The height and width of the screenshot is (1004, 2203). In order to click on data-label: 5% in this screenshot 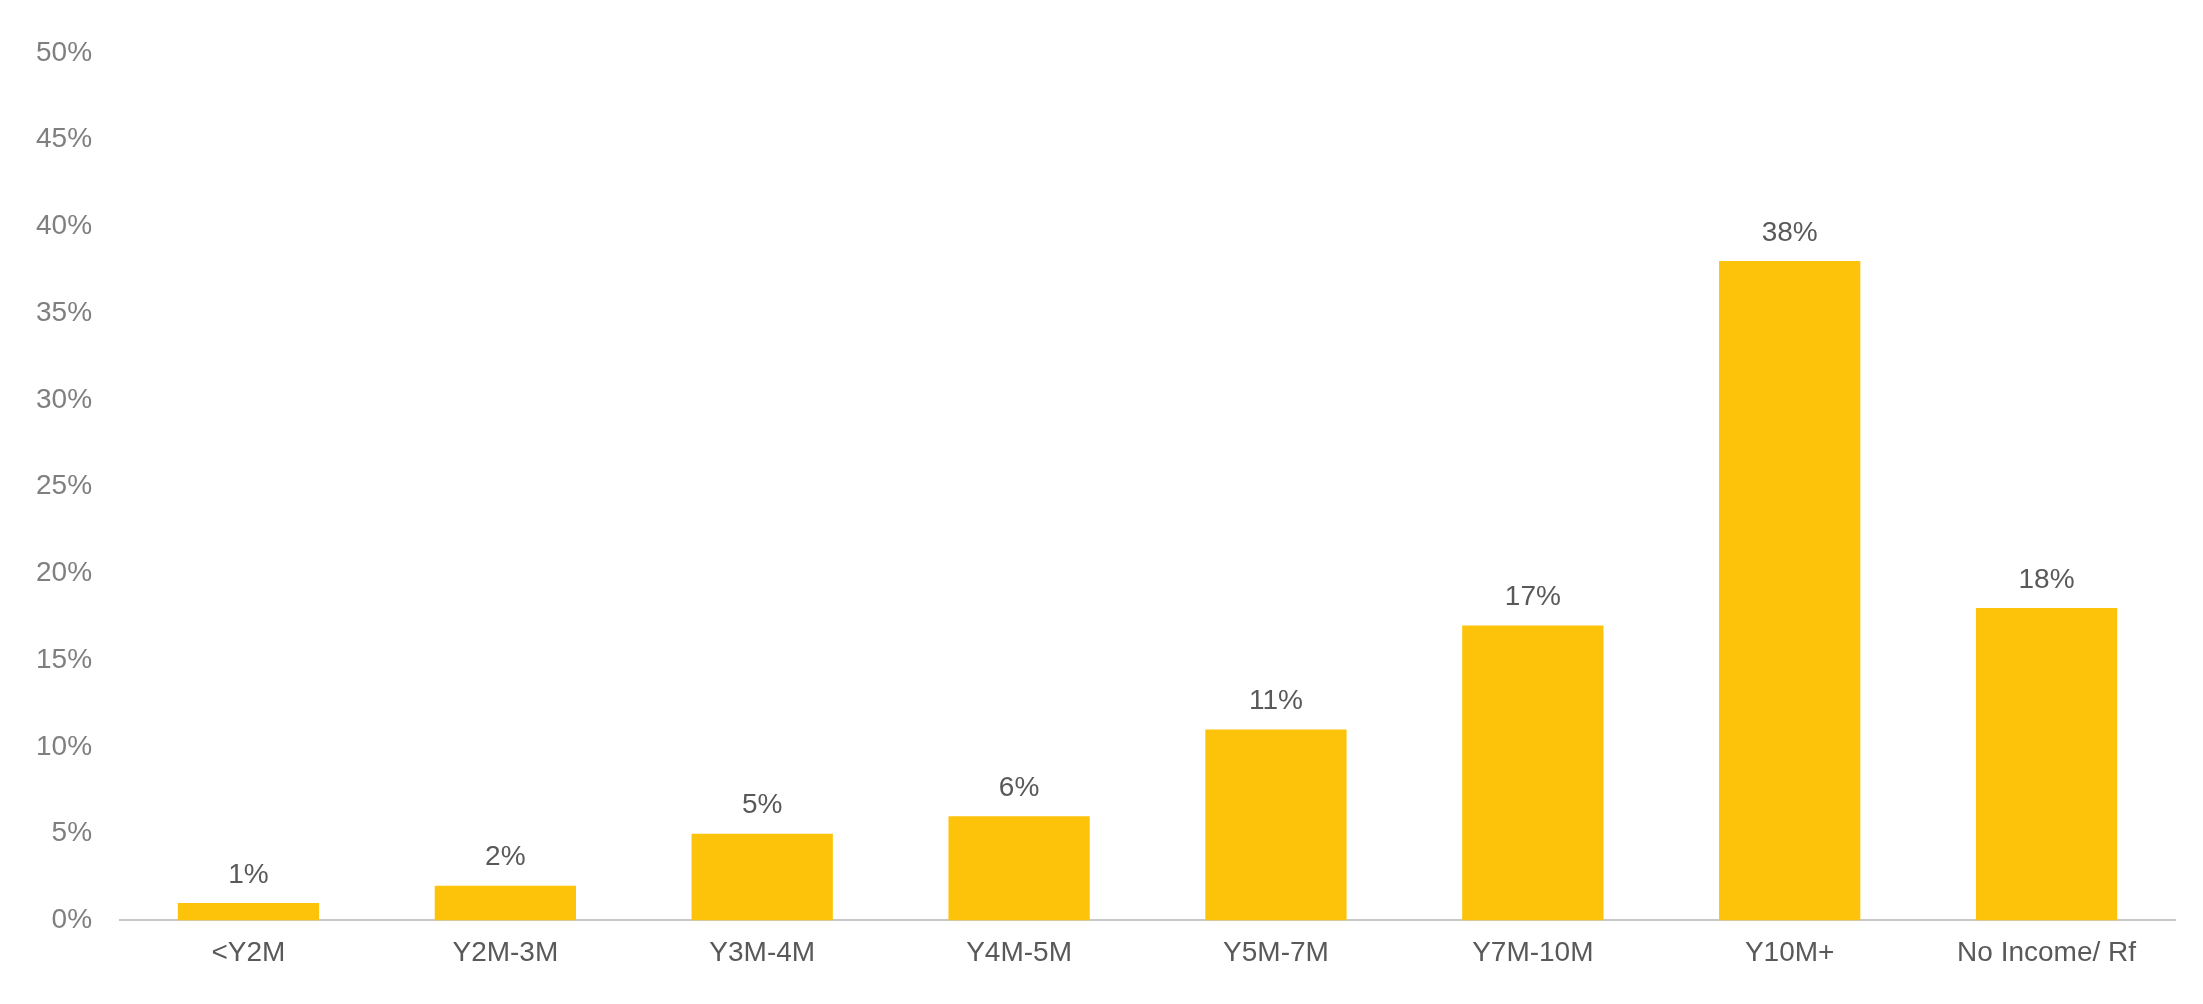, I will do `click(762, 804)`.